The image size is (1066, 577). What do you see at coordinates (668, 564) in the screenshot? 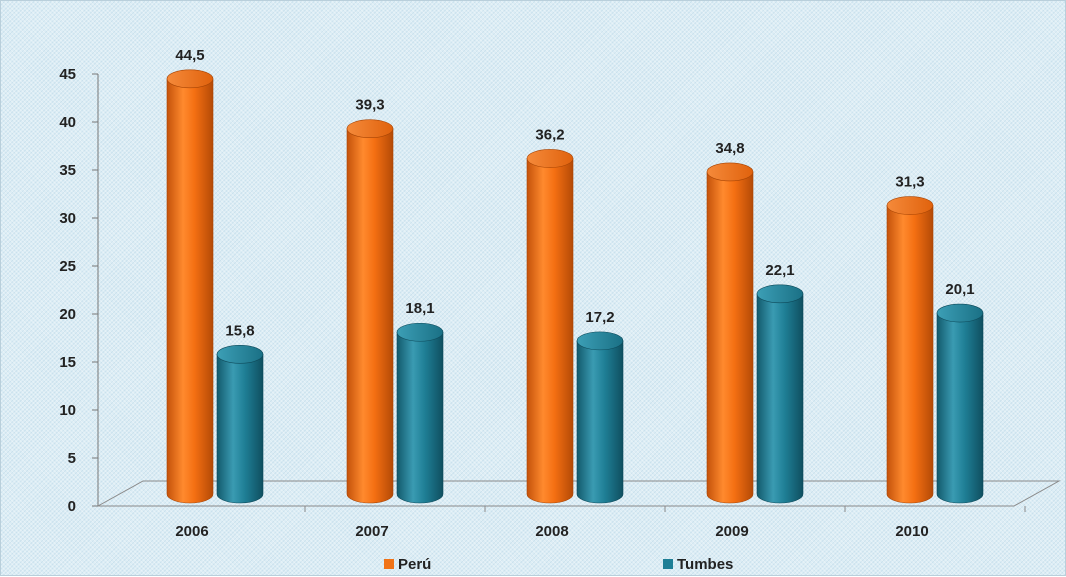
I see `legend-swatch-tumbes` at bounding box center [668, 564].